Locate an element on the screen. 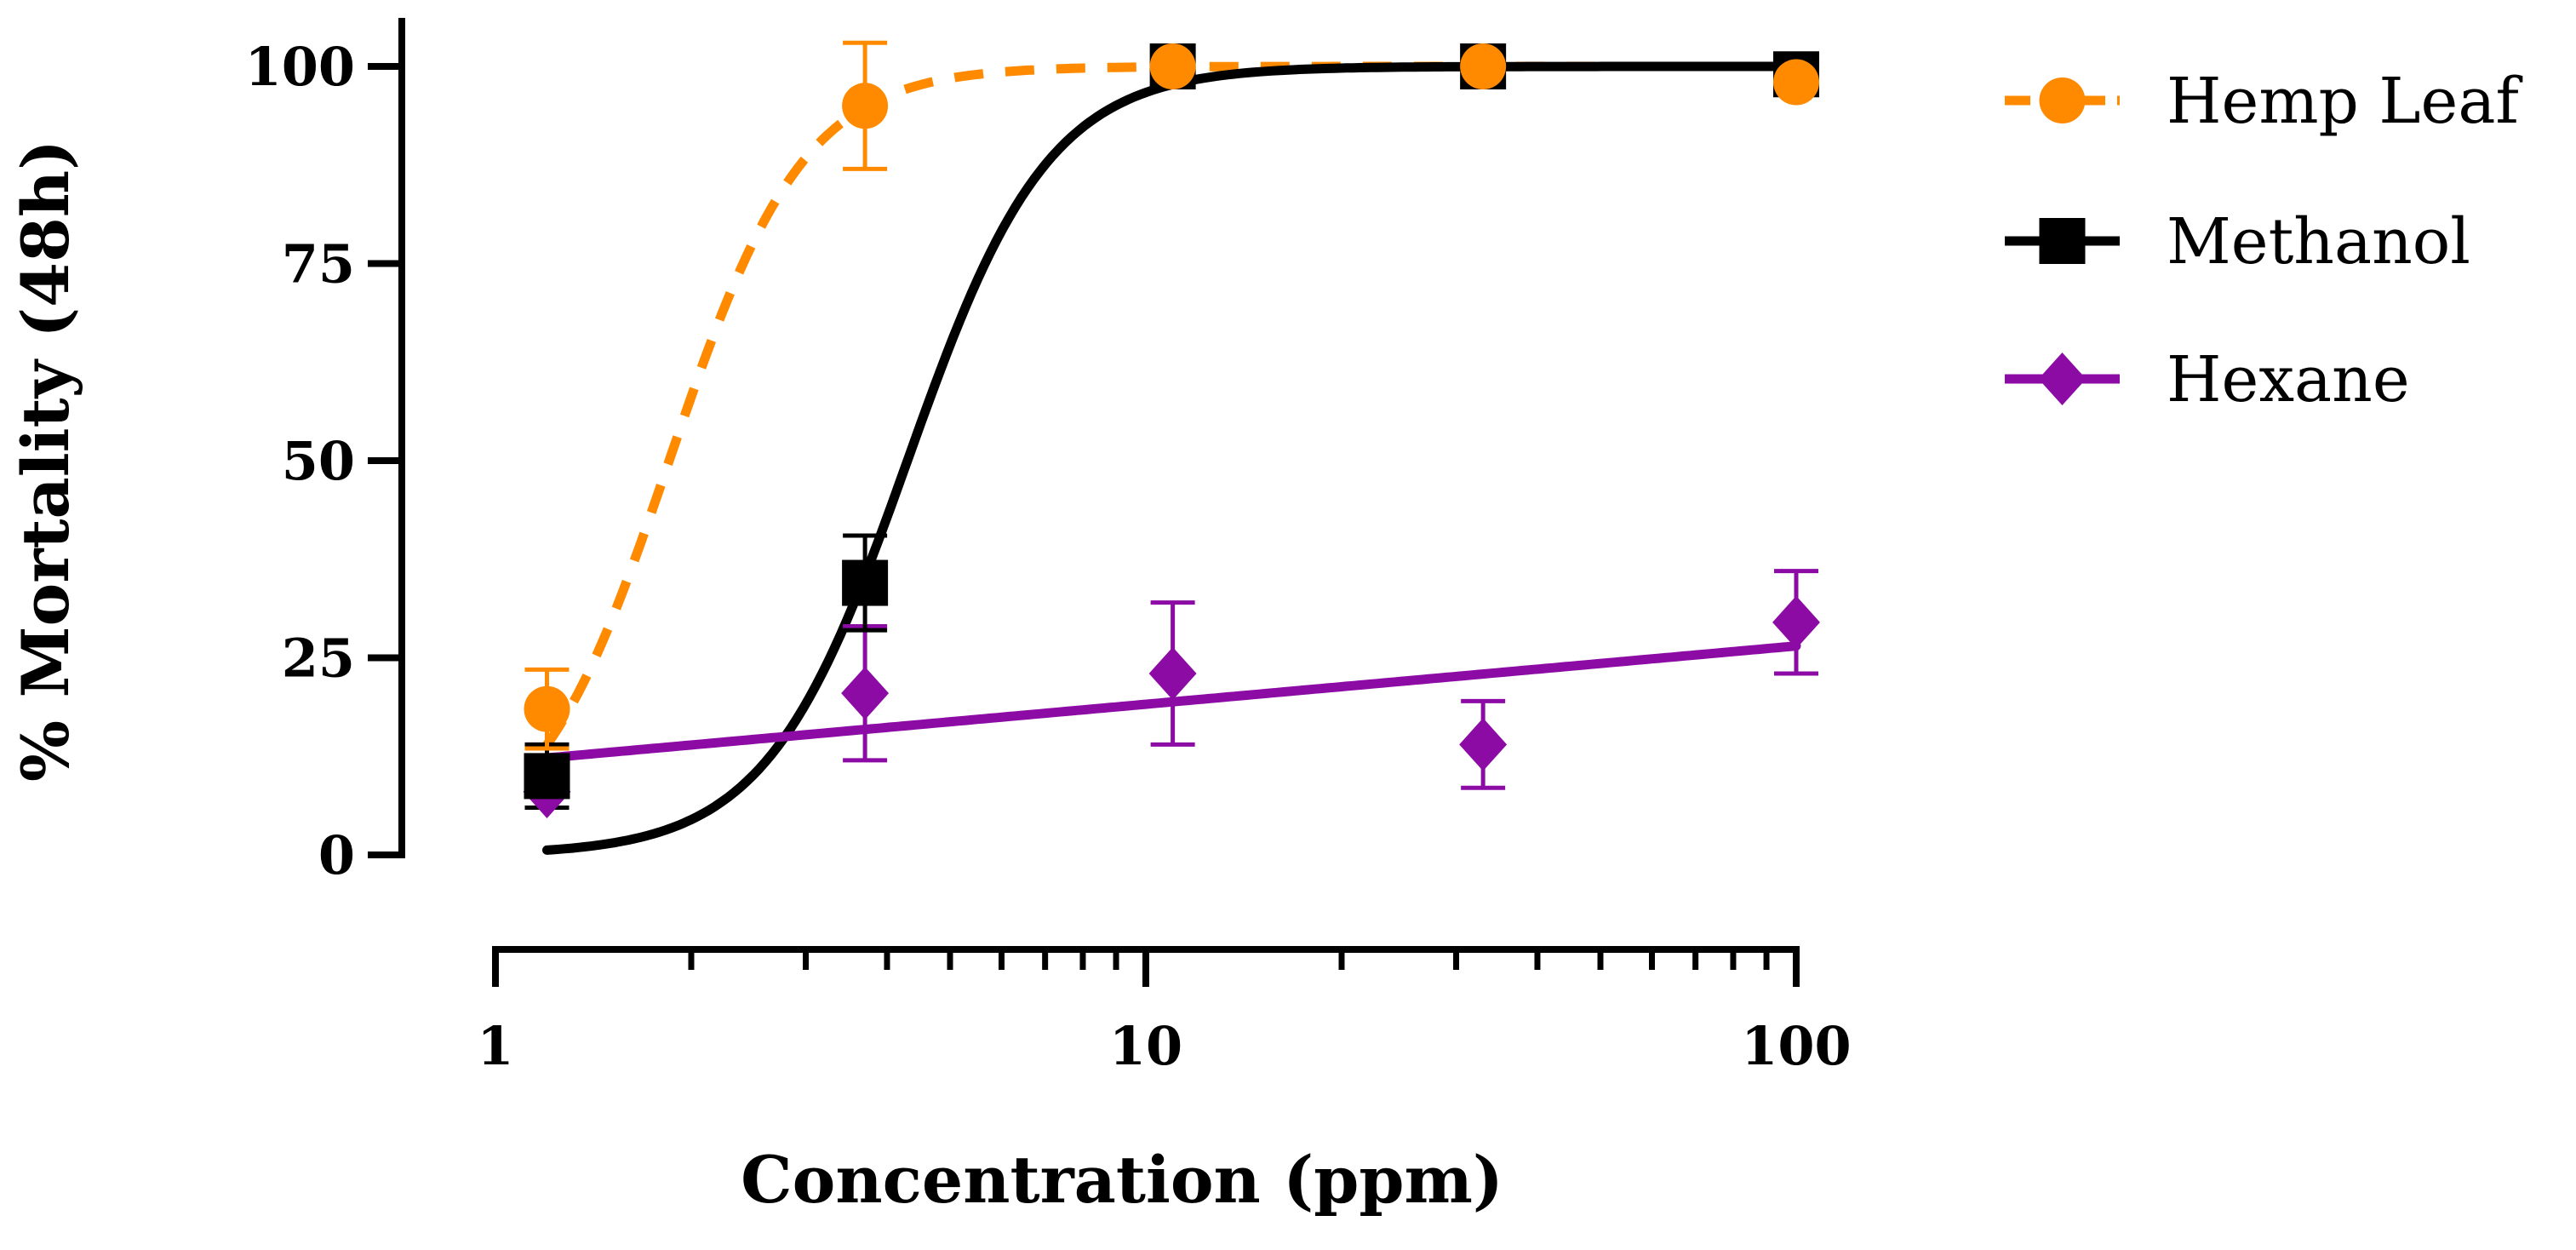 This screenshot has height=1250, width=2576. legend: Hemp Leaf Methanol Hexane is located at coordinates (2263, 241).